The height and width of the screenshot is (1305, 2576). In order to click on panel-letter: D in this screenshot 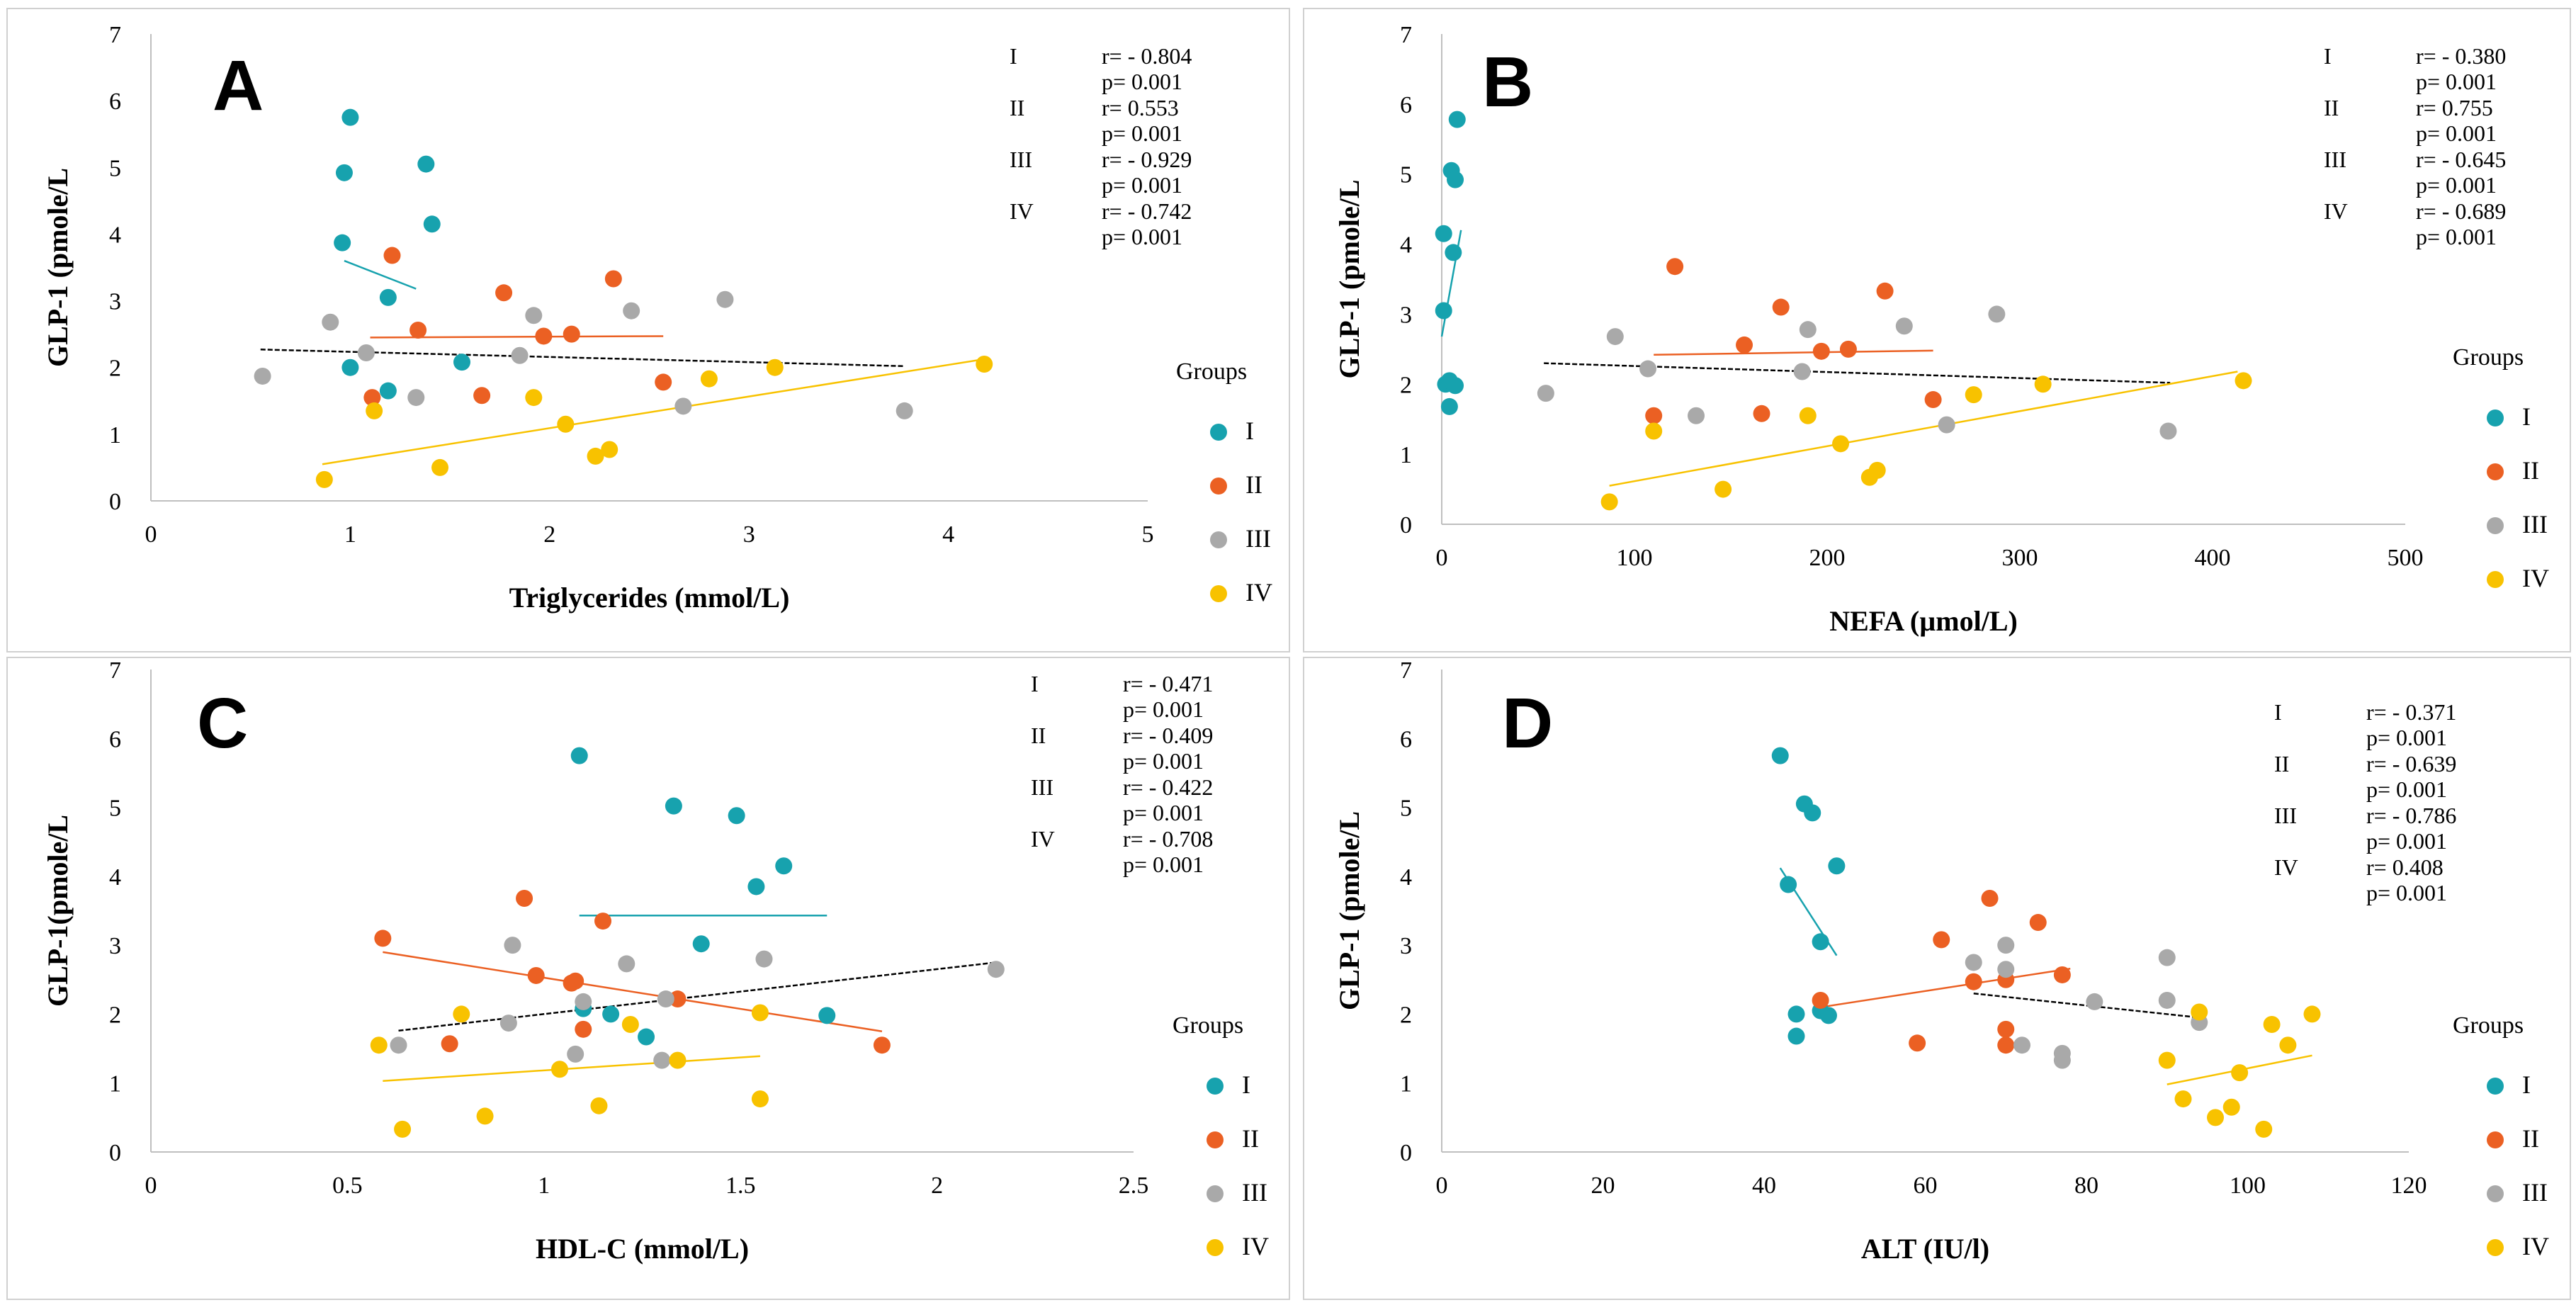, I will do `click(1528, 723)`.